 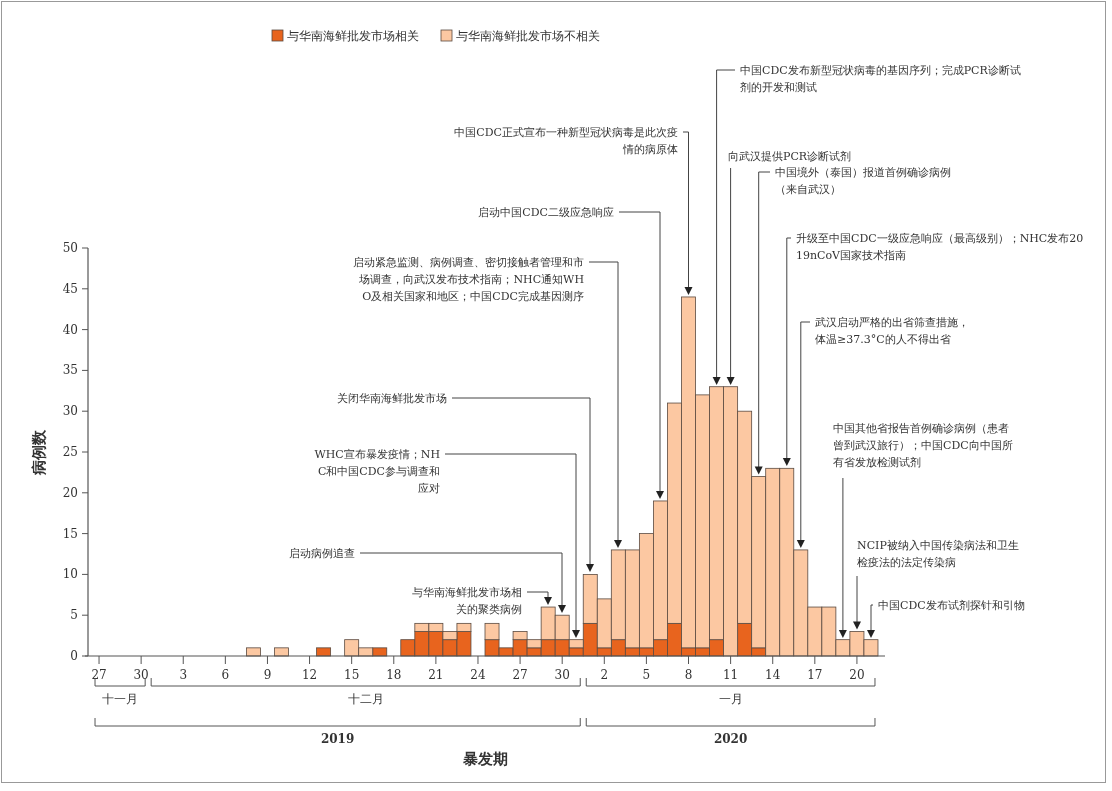 I want to click on y-tick-label: 10, so click(x=70, y=574).